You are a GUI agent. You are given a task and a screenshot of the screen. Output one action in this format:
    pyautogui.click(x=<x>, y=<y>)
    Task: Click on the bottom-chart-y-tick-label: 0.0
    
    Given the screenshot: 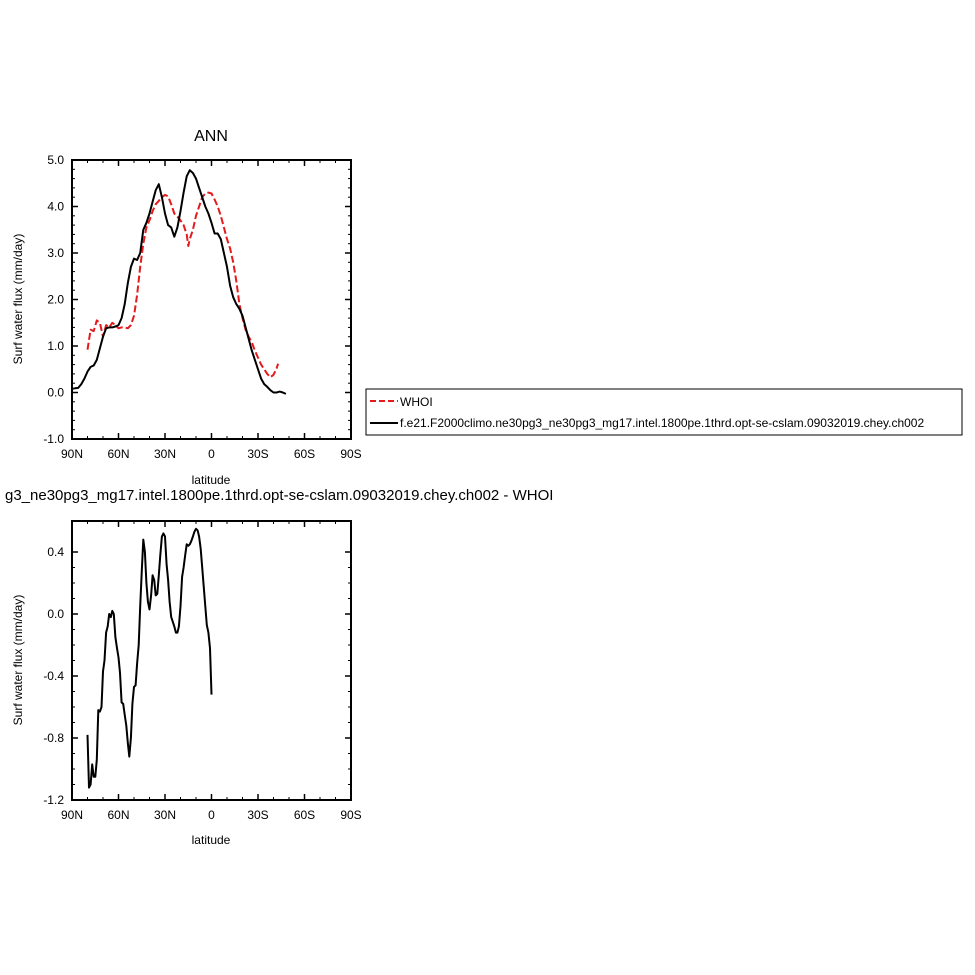 What is the action you would take?
    pyautogui.click(x=55, y=614)
    